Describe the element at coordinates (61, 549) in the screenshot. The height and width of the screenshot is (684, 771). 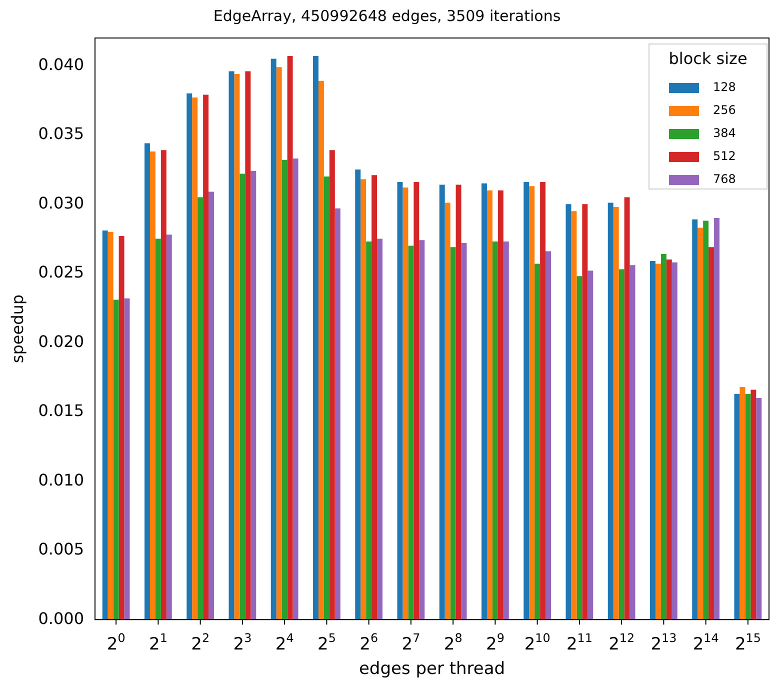
I see `y-tick-label: 0.005` at that location.